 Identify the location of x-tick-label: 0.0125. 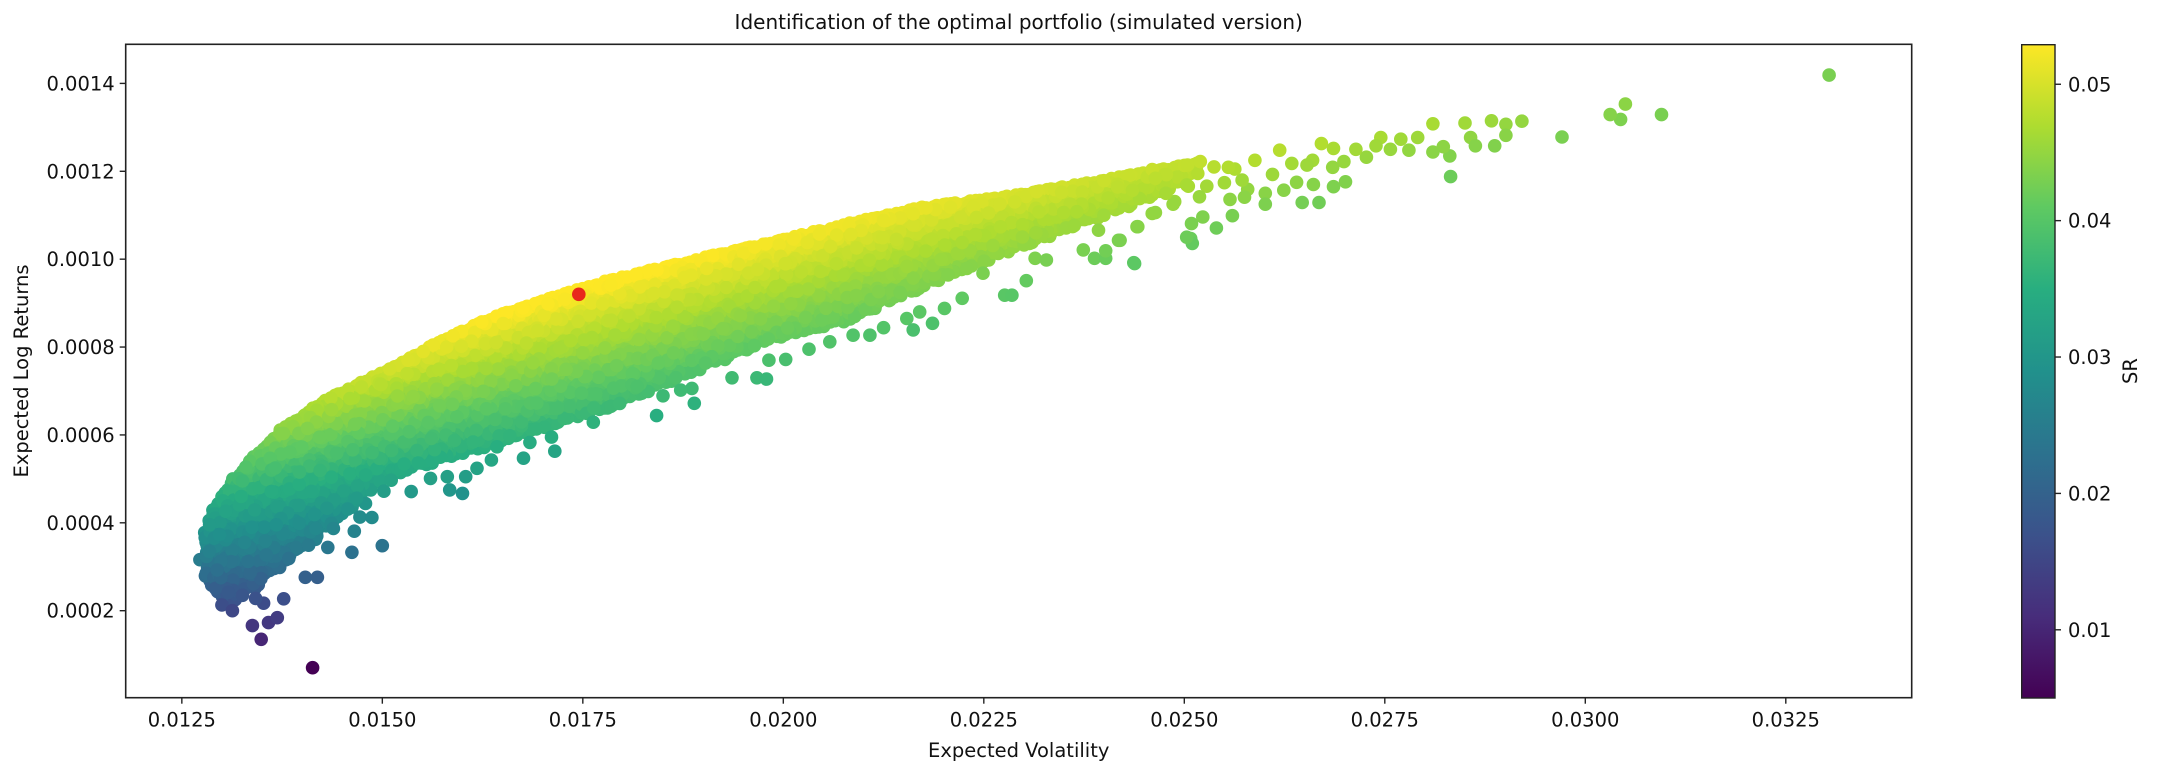
(182, 720).